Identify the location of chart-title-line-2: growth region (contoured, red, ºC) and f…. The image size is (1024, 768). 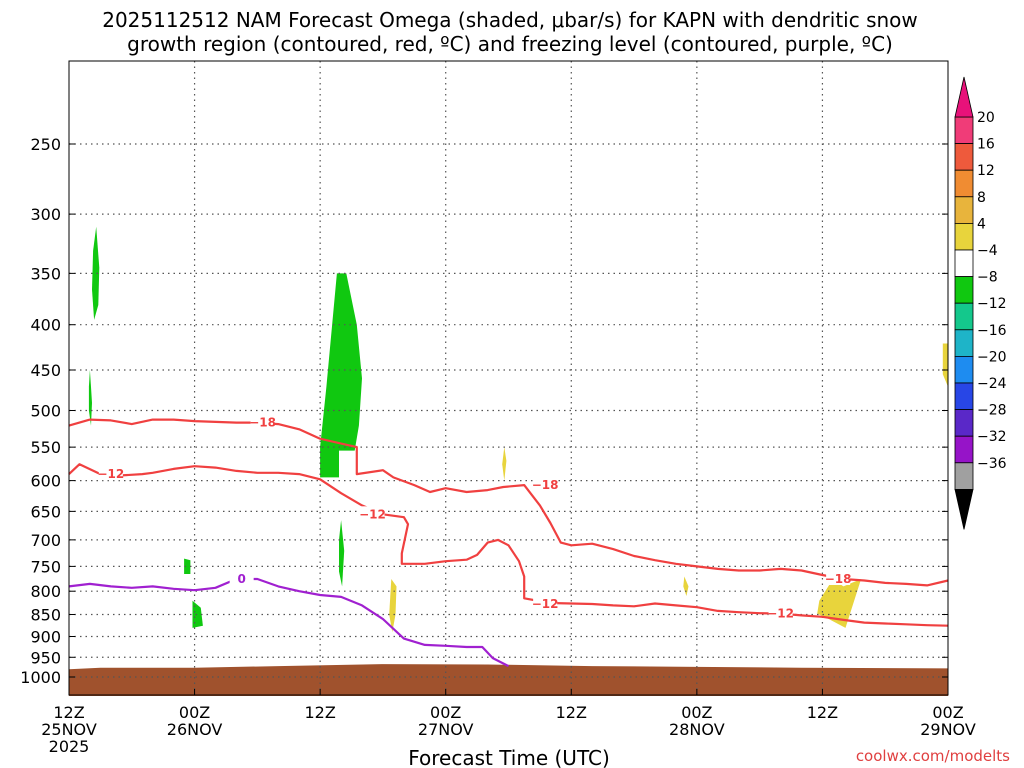
(510, 44).